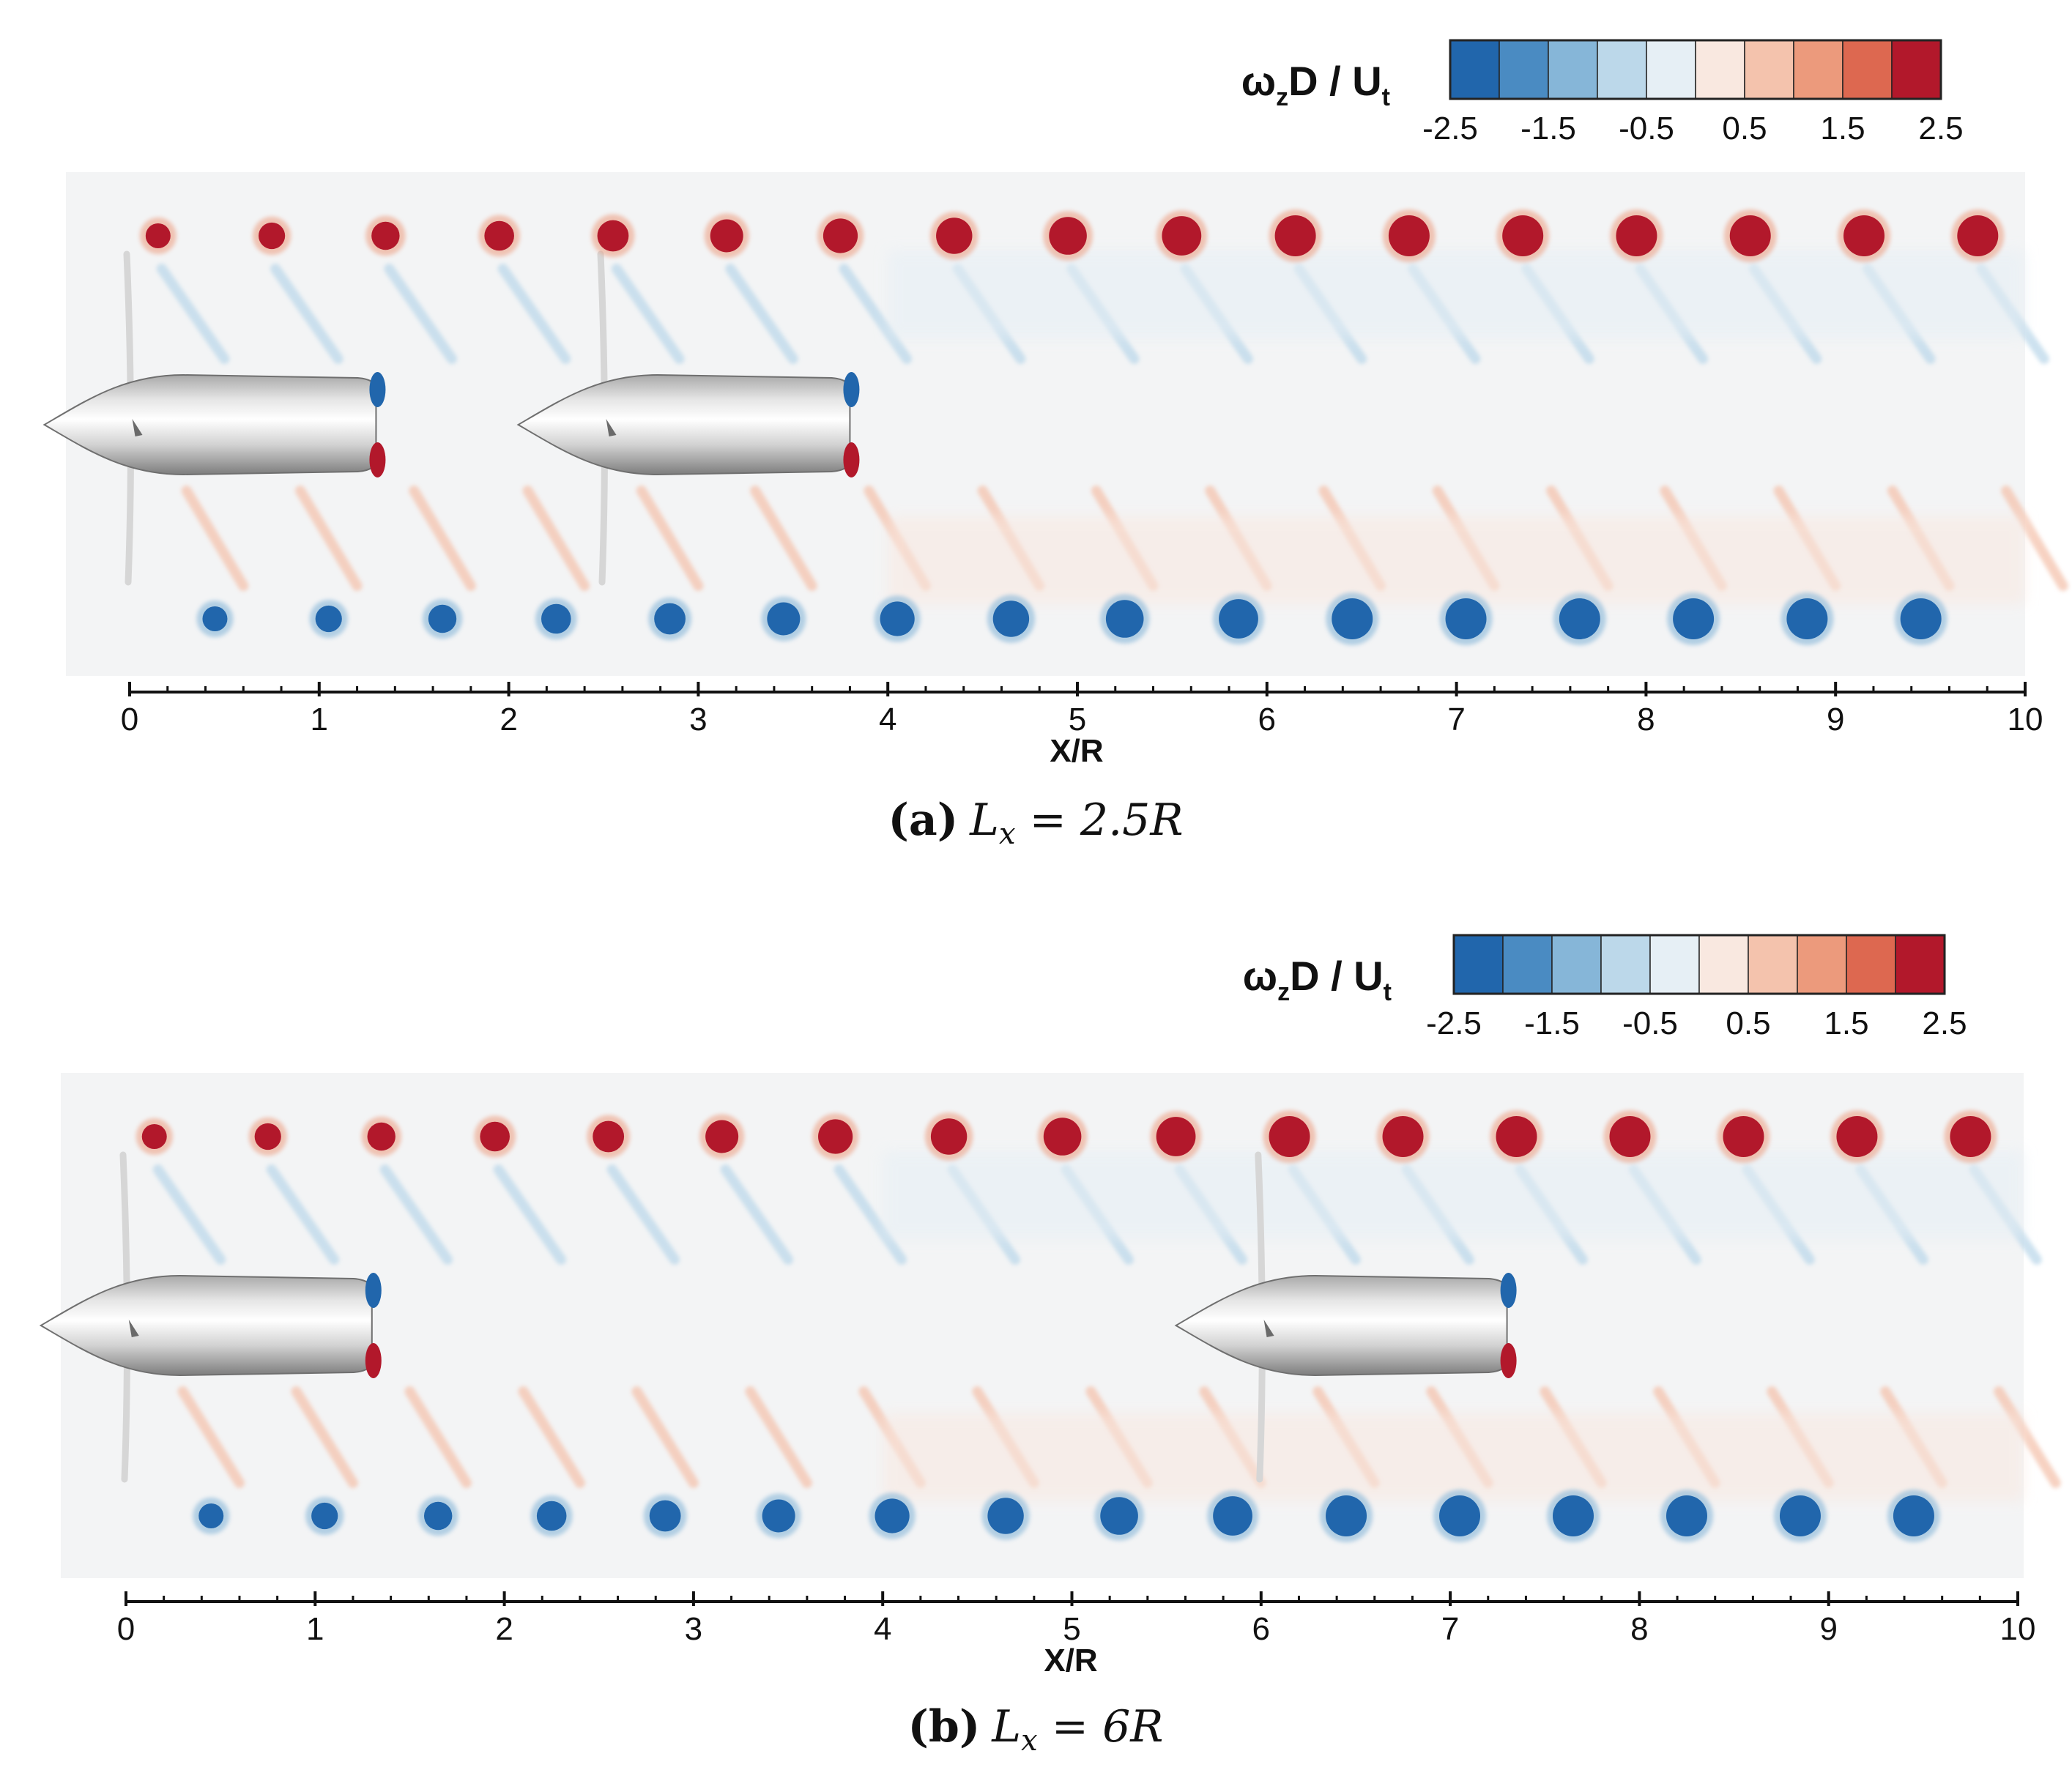 The image size is (2072, 1781). Describe the element at coordinates (1605, 988) in the screenshot. I see `colorbar-b: ωzD / Ut -2.5 -1.5 -0.5 0.5 1.5 2.5` at that location.